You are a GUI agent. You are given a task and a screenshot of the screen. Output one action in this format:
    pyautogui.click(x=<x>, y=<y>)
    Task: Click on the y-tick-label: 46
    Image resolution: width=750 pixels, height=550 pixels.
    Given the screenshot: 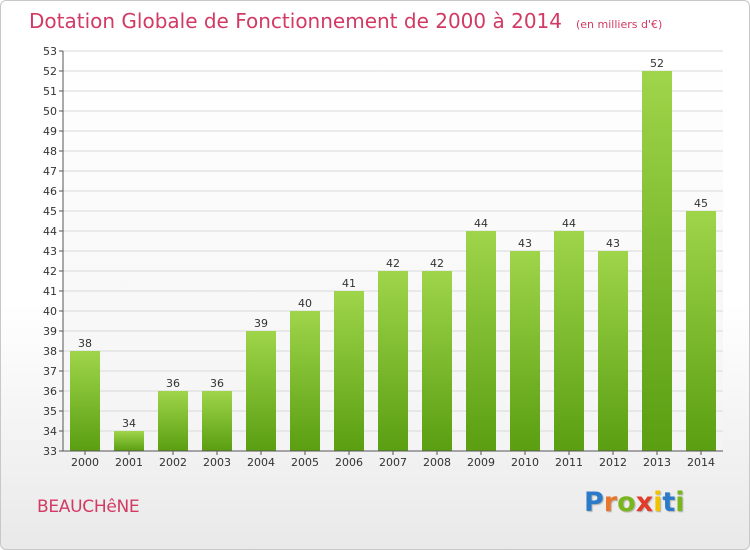 What is the action you would take?
    pyautogui.click(x=50, y=191)
    